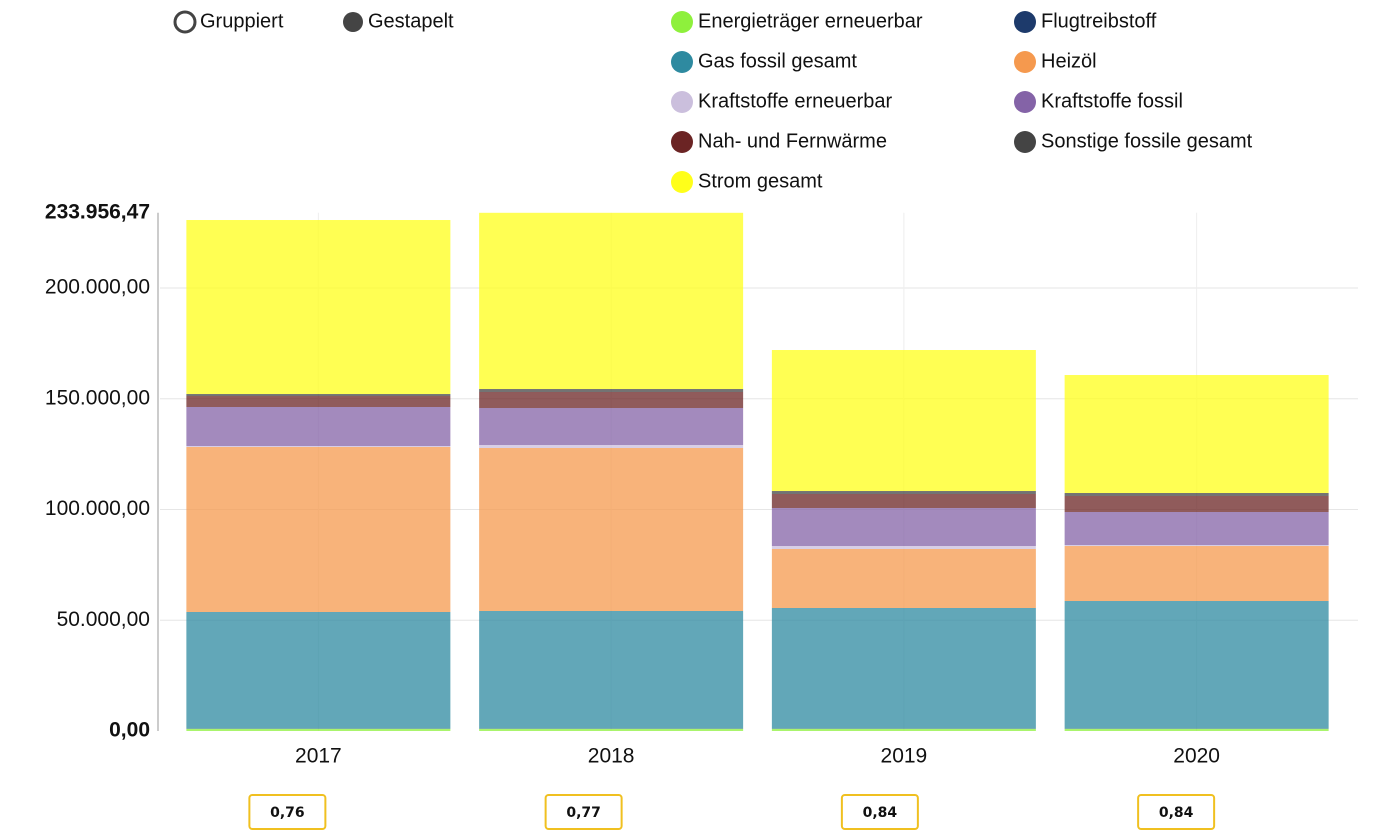 Image resolution: width=1380 pixels, height=831 pixels. Describe the element at coordinates (792, 141) in the screenshot. I see `legend-label: Nah- und Fernwärme` at that location.